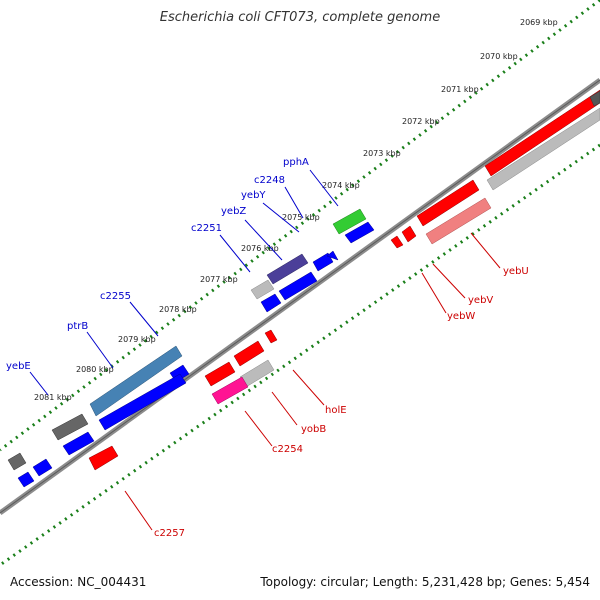  Describe the element at coordinates (421, 121) in the screenshot. I see `scale-tick-label: 2072 kbp` at that location.